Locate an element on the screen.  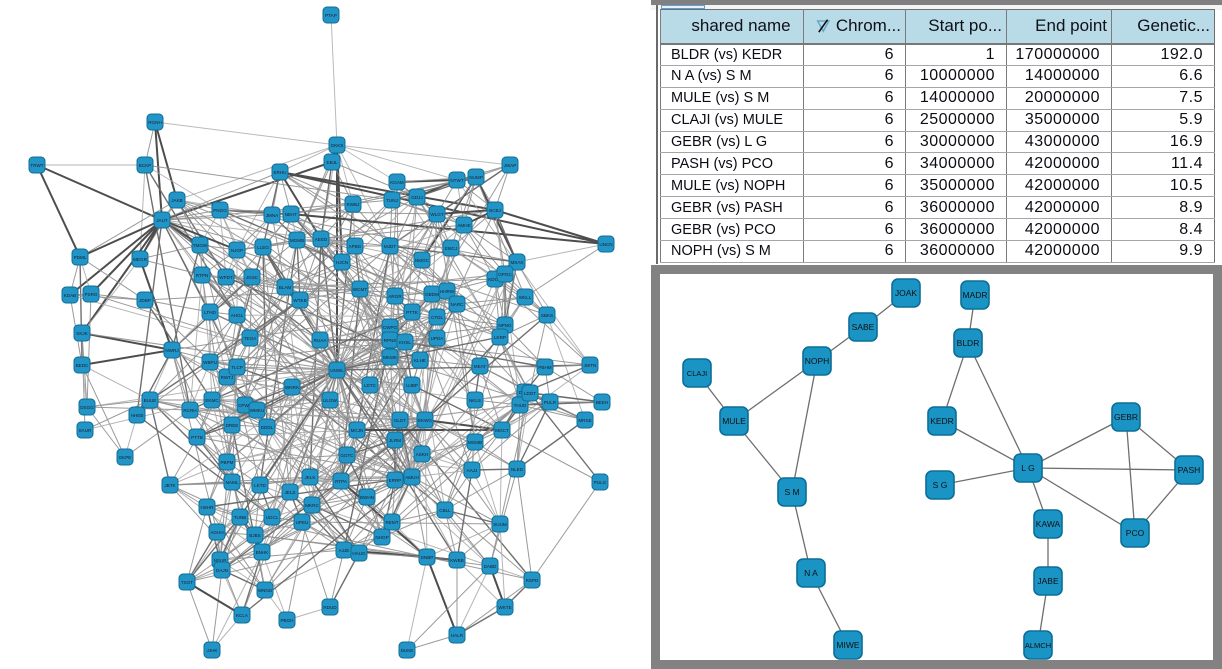
svg-text: NLED is located at coordinates (517, 469).